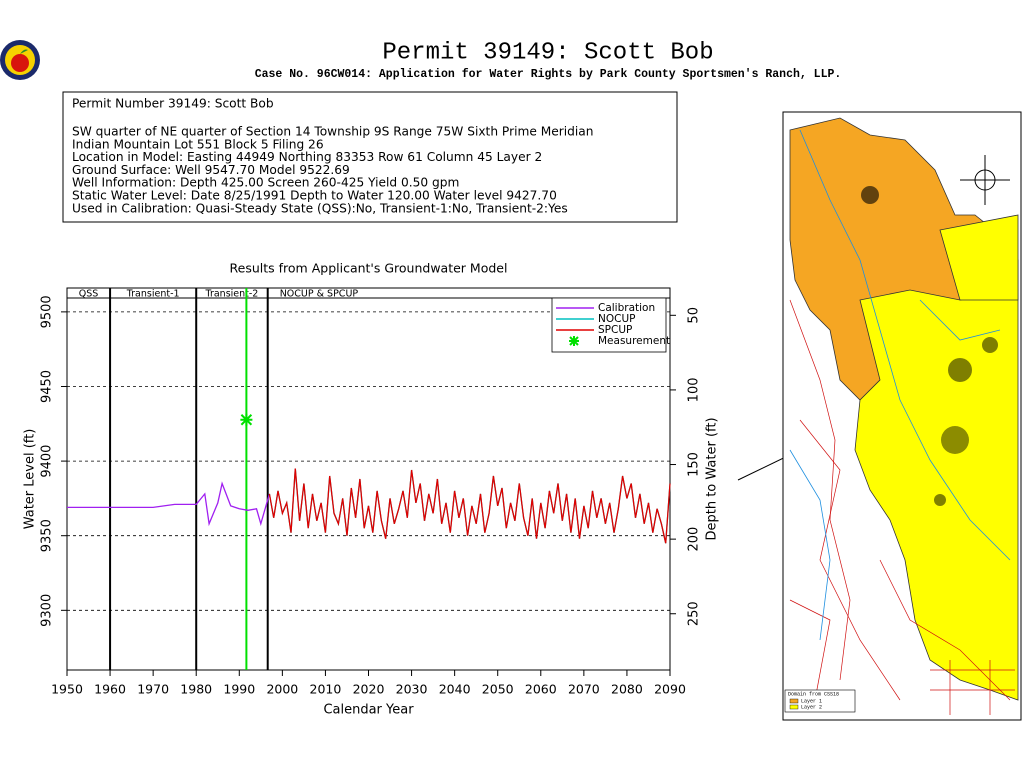  What do you see at coordinates (694, 539) in the screenshot?
I see `y2-tick-label: 200` at bounding box center [694, 539].